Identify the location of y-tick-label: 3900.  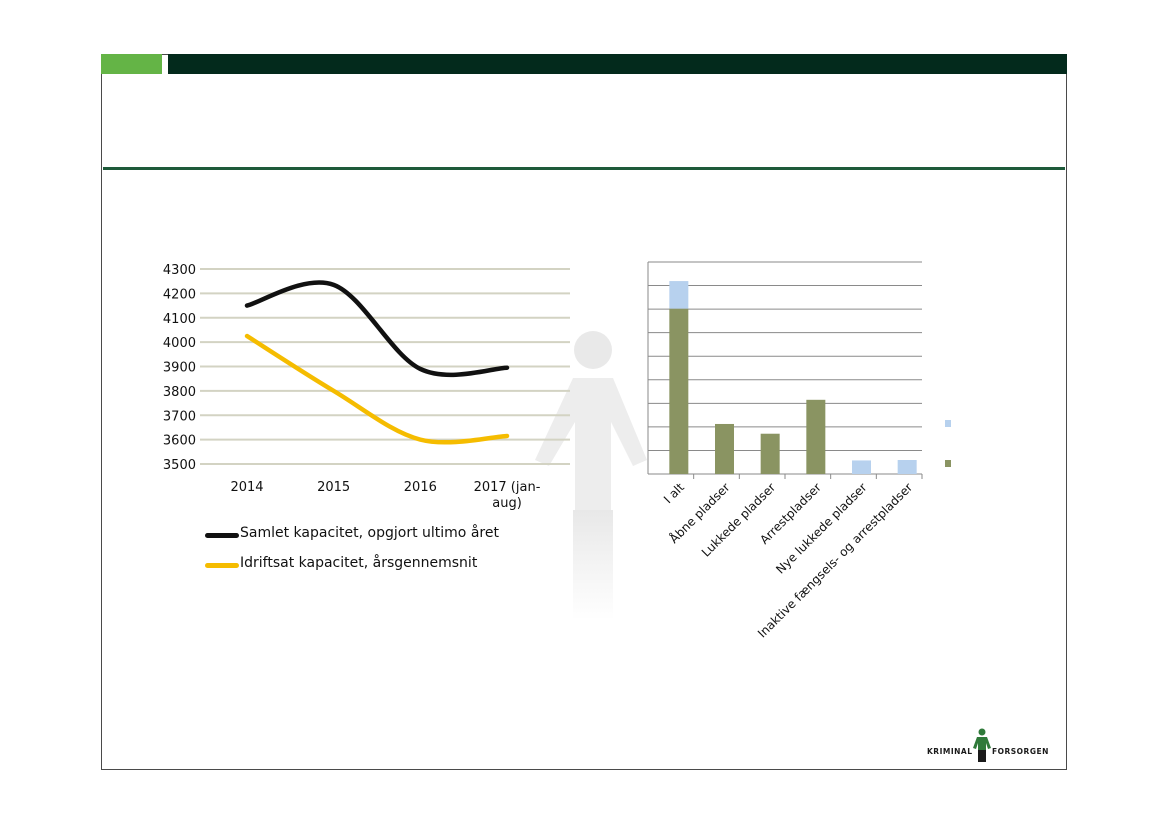
(179, 368).